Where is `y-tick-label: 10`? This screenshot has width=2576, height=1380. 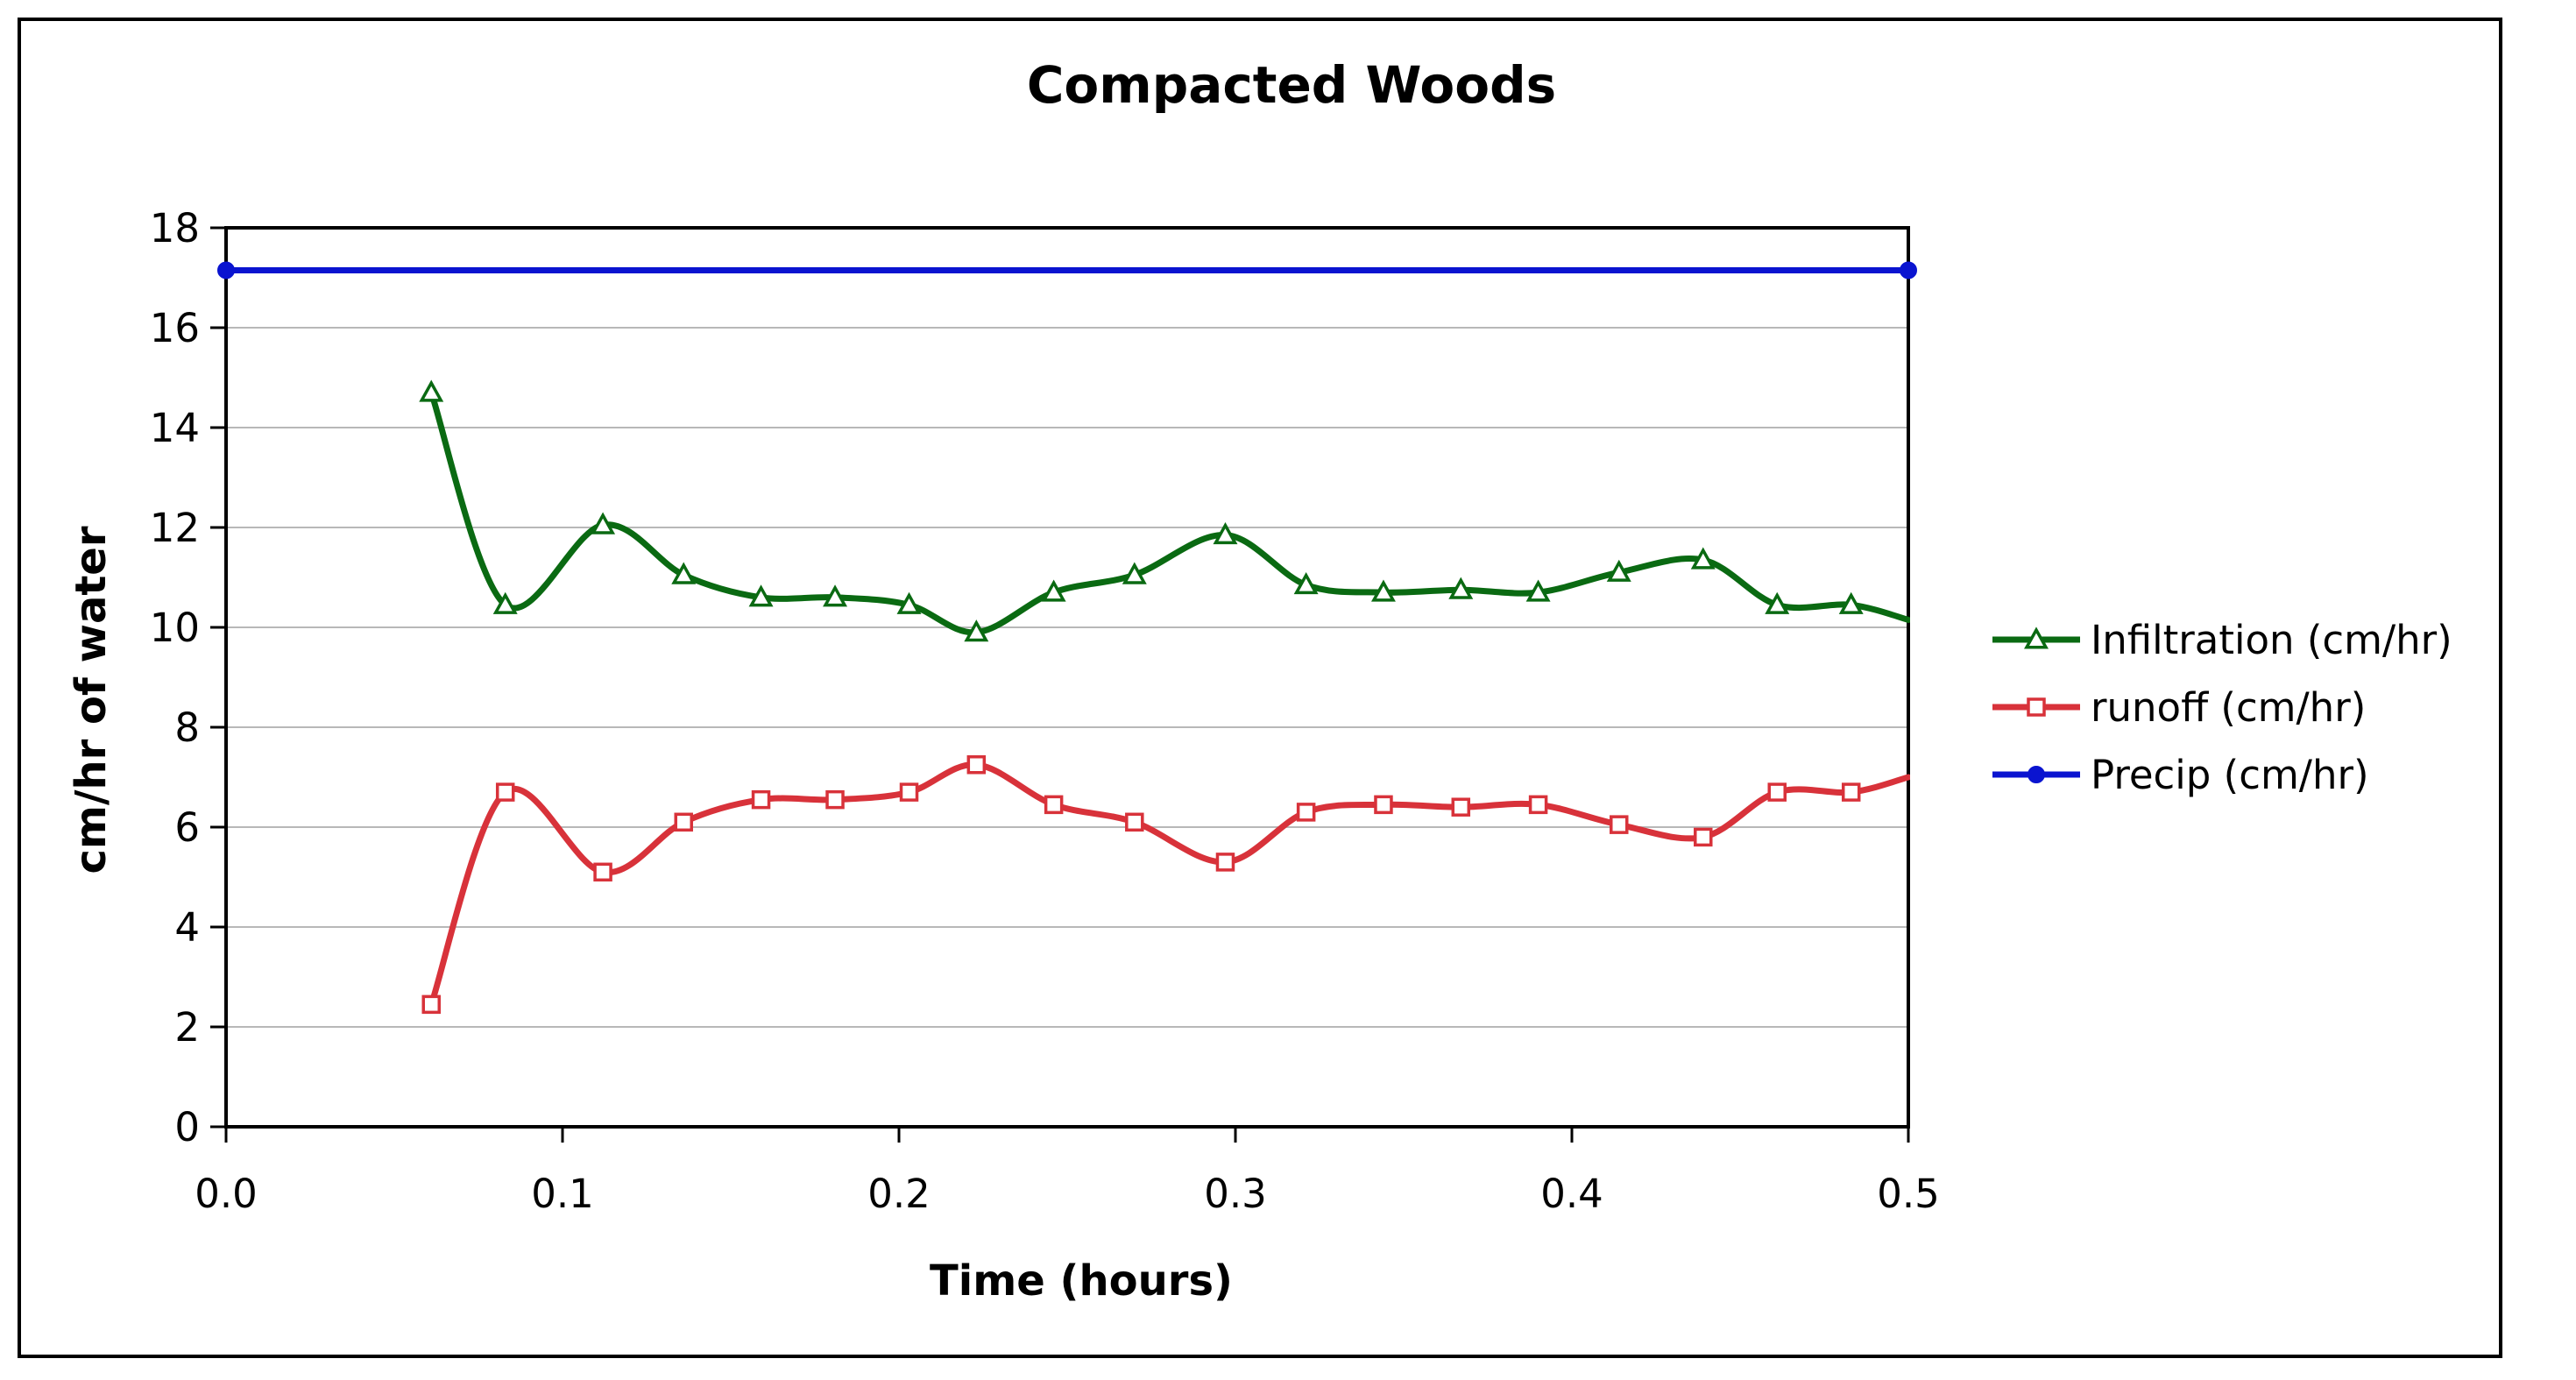
y-tick-label: 10 is located at coordinates (175, 628).